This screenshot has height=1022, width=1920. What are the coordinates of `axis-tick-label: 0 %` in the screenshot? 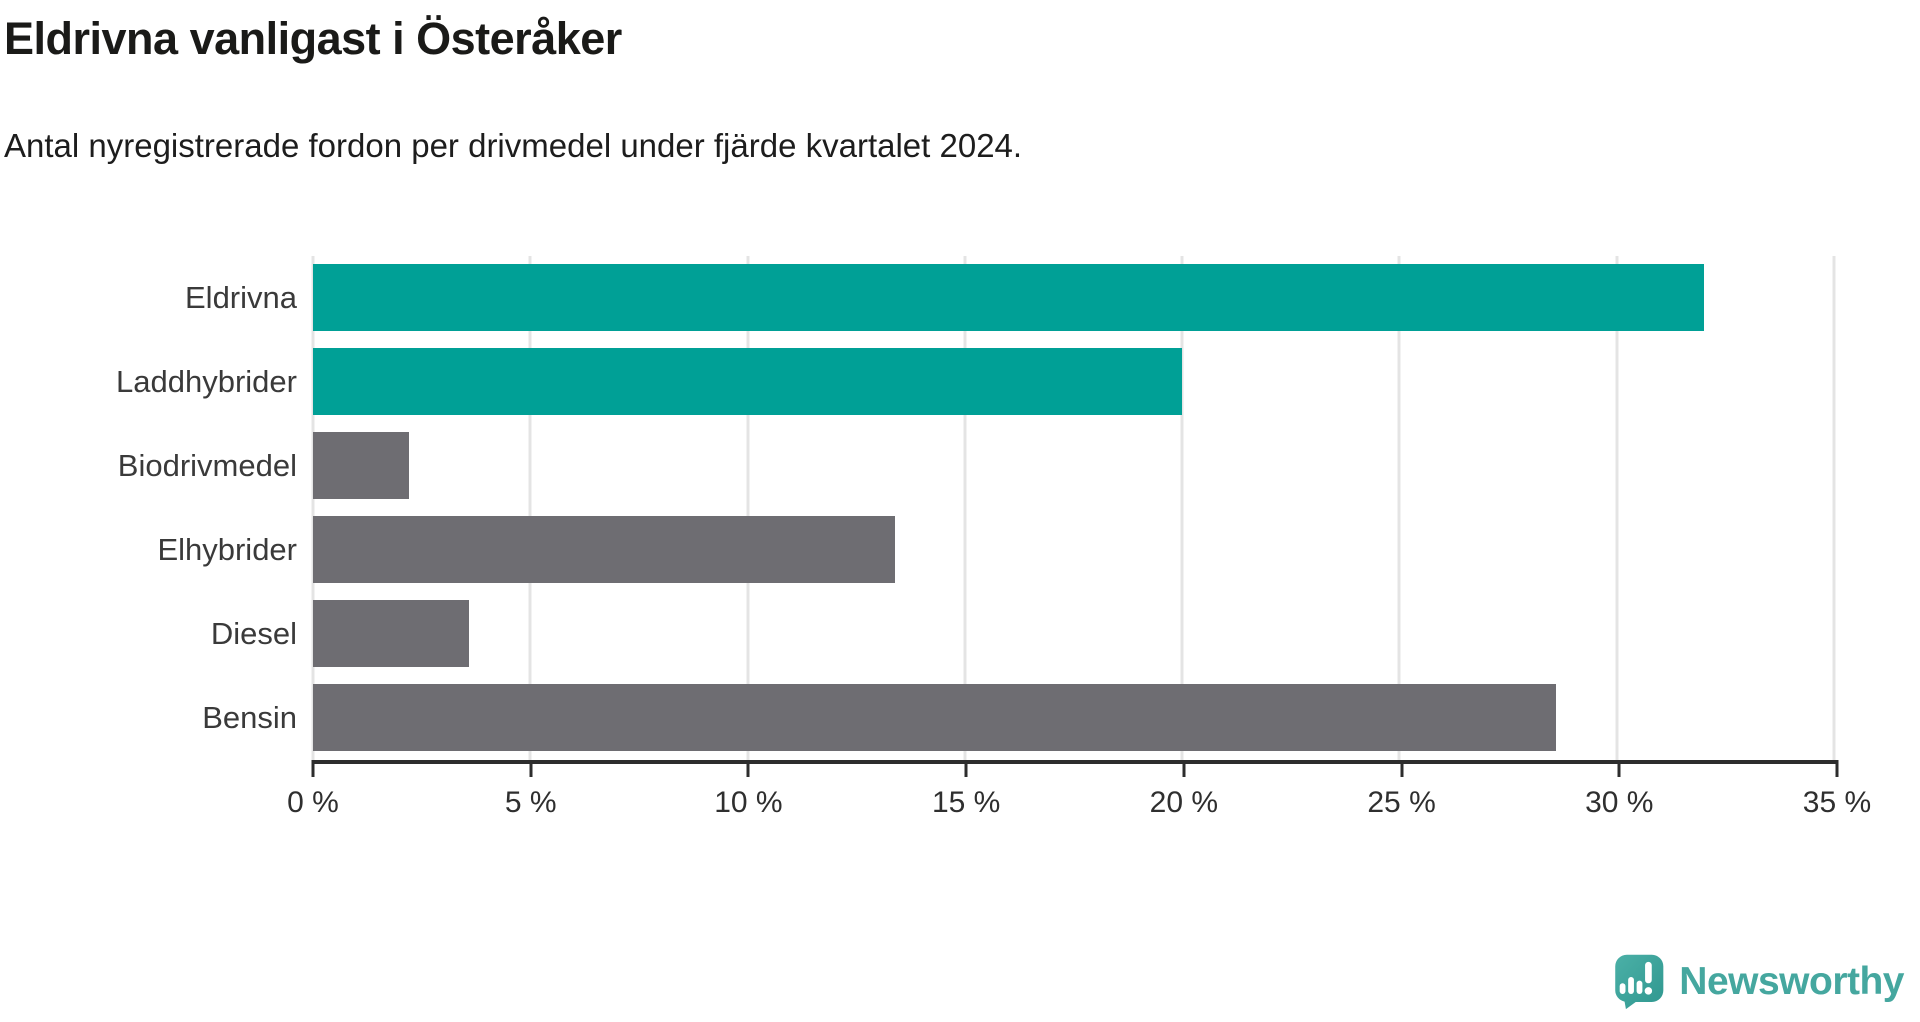 It's located at (313, 802).